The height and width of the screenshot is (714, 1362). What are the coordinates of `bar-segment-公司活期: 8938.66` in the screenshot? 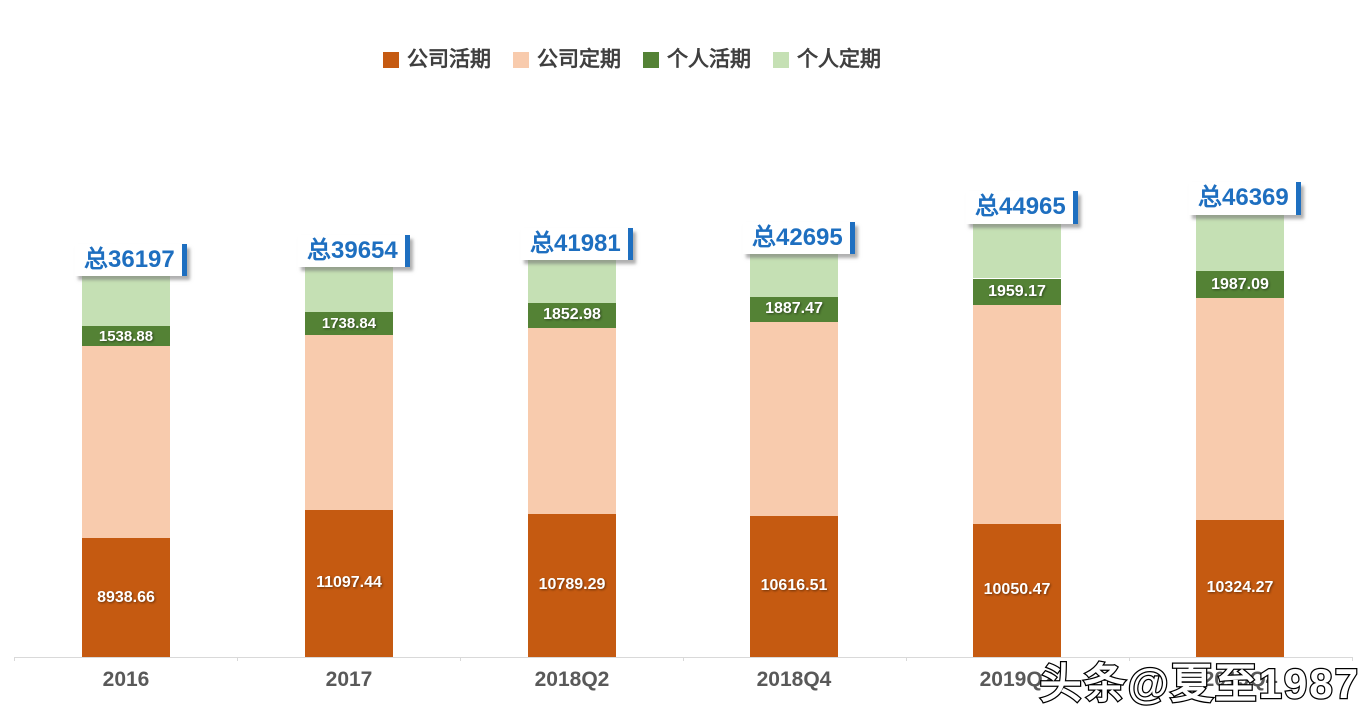 It's located at (126, 597).